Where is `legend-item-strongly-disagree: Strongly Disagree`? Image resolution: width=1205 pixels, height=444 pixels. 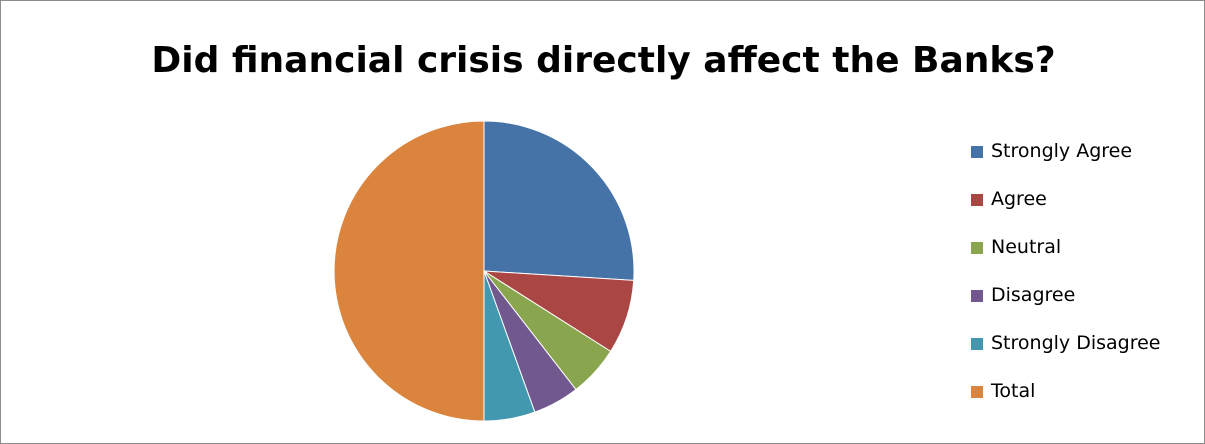 legend-item-strongly-disagree: Strongly Disagree is located at coordinates (1086, 343).